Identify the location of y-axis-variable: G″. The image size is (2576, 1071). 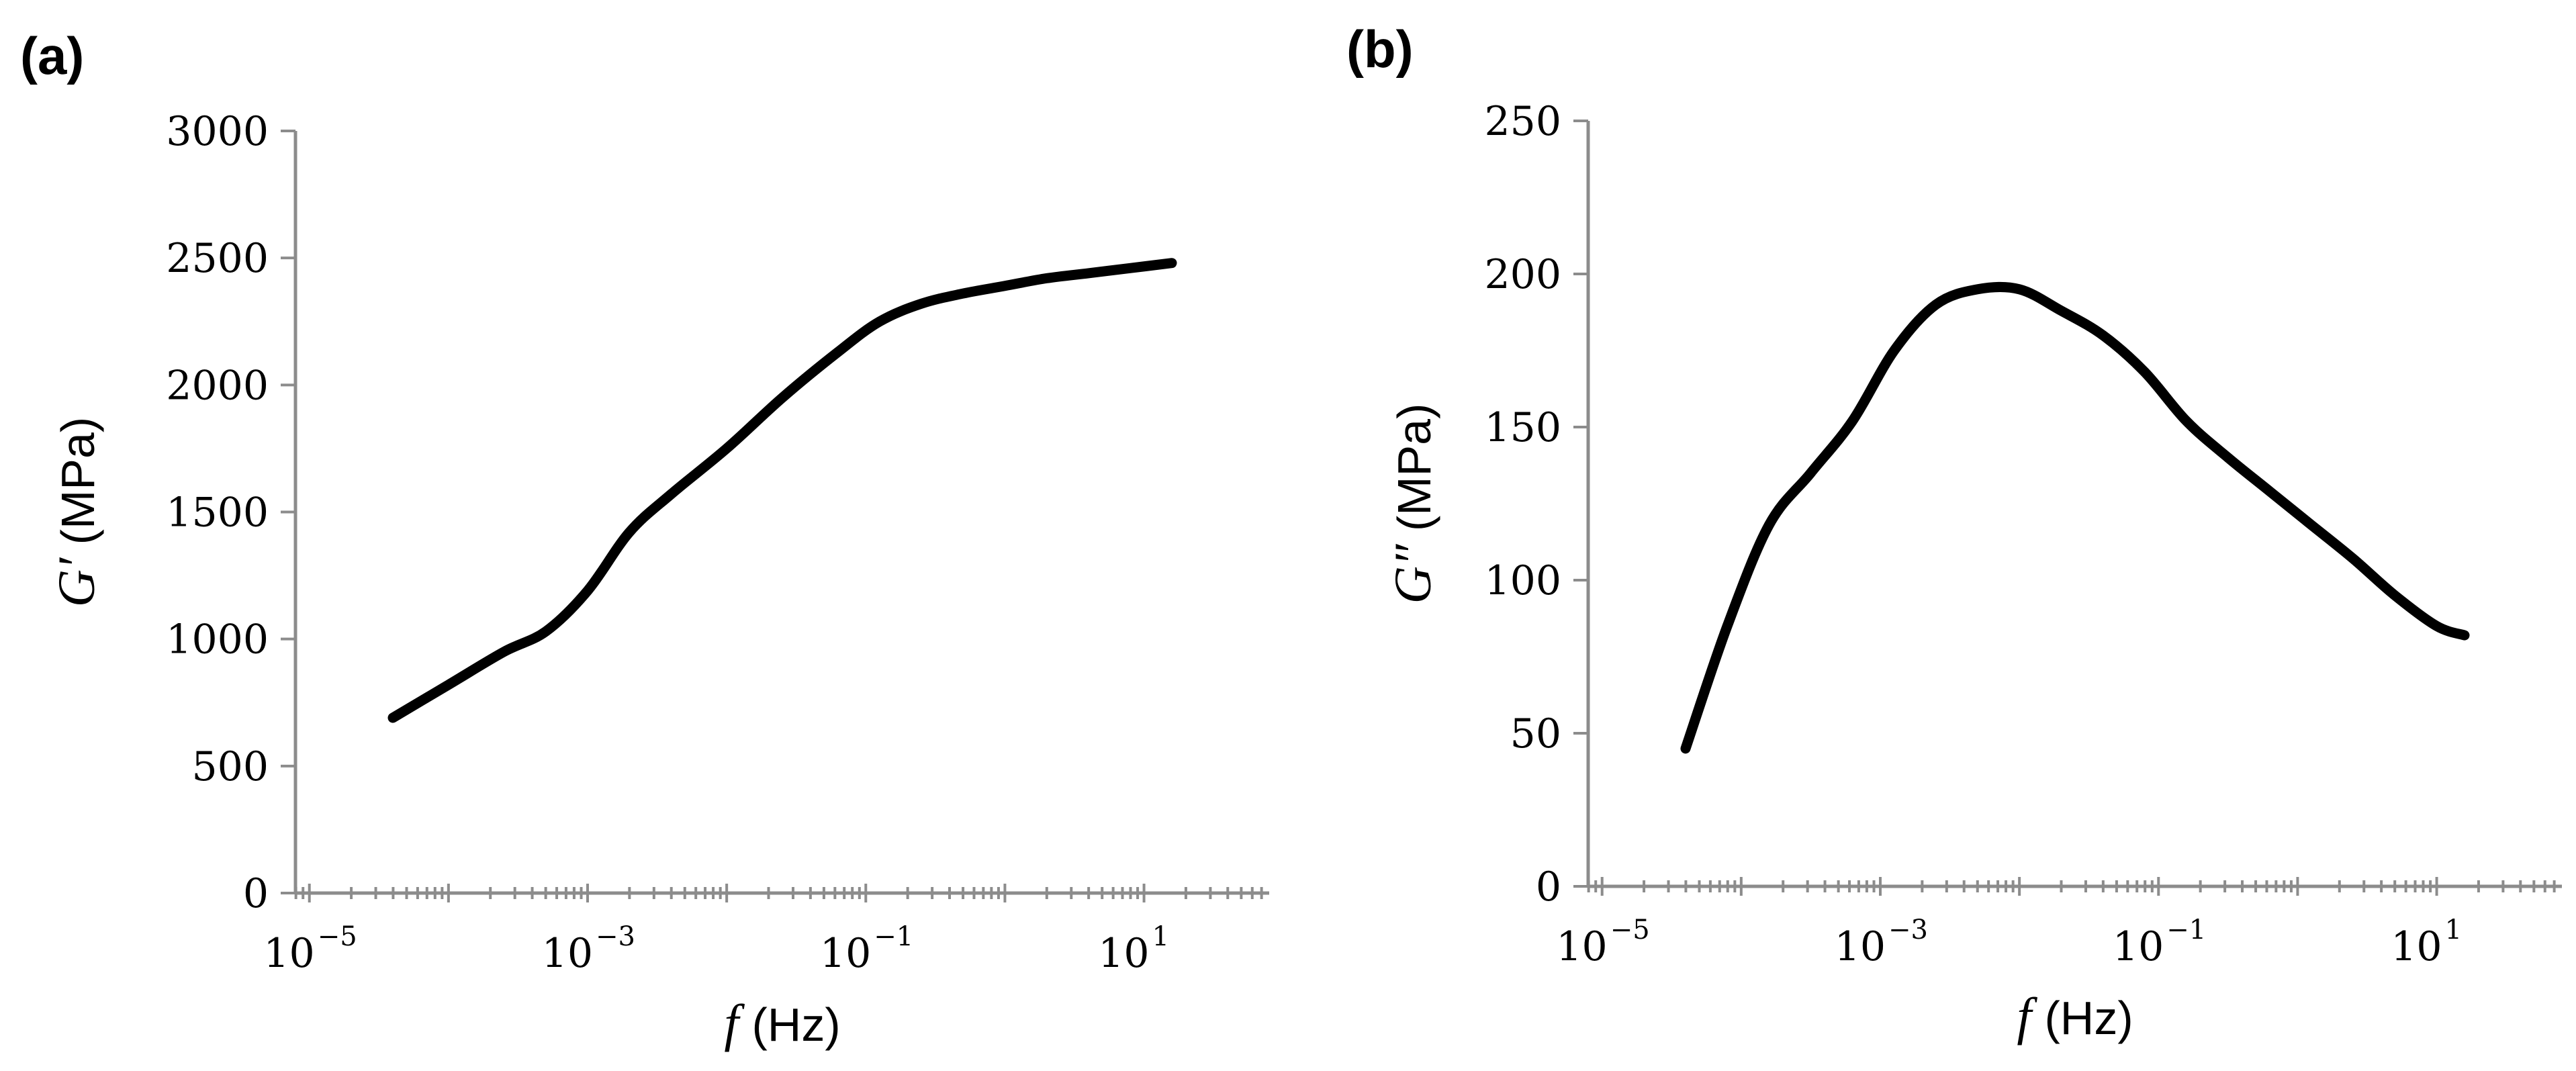
(1412, 573).